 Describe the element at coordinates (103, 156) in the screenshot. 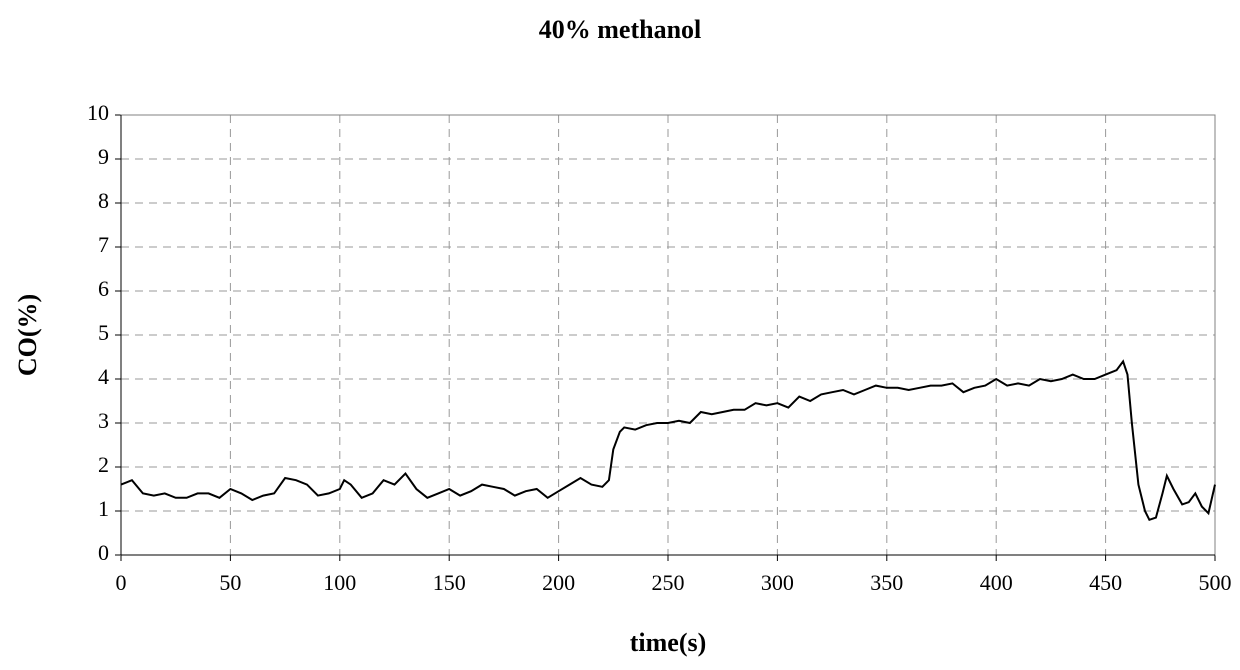

I see `y-tick-label: 9` at that location.